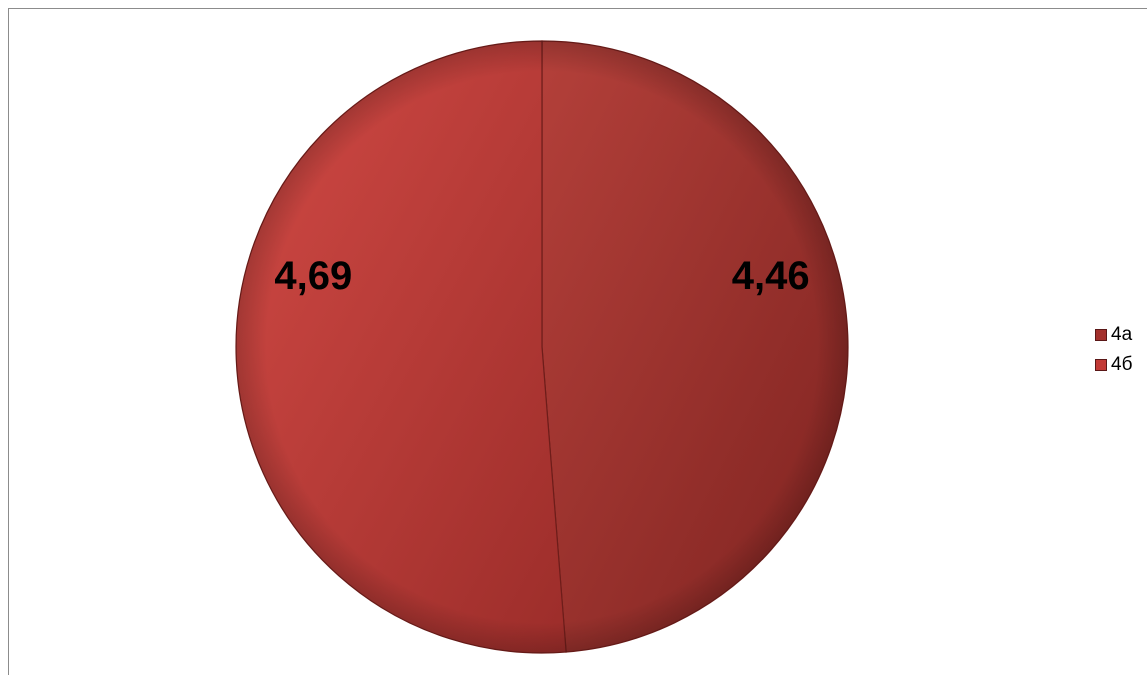 The height and width of the screenshot is (676, 1147). Describe the element at coordinates (1122, 364) in the screenshot. I see `legend-label-4b: 4б` at that location.